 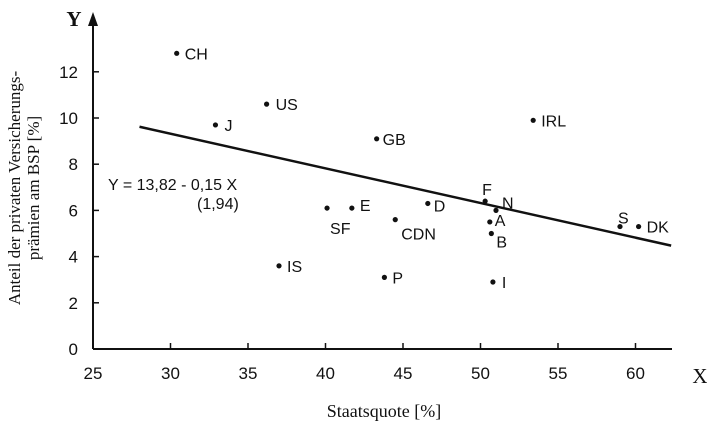 I want to click on point-i, so click(x=493, y=282).